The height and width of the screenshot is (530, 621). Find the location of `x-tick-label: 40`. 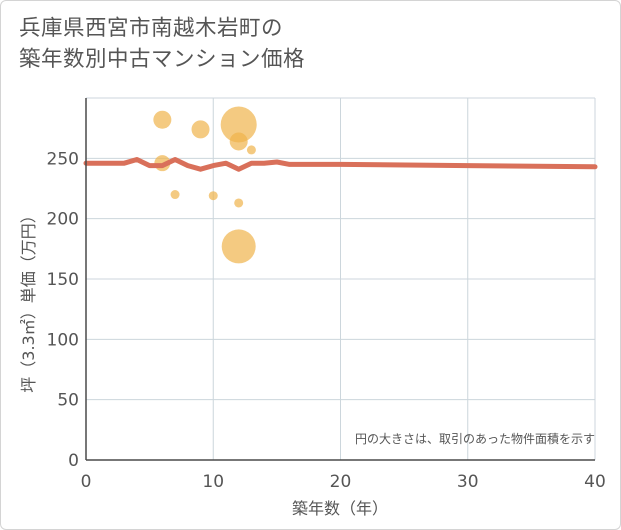

x-tick-label: 40 is located at coordinates (595, 482).